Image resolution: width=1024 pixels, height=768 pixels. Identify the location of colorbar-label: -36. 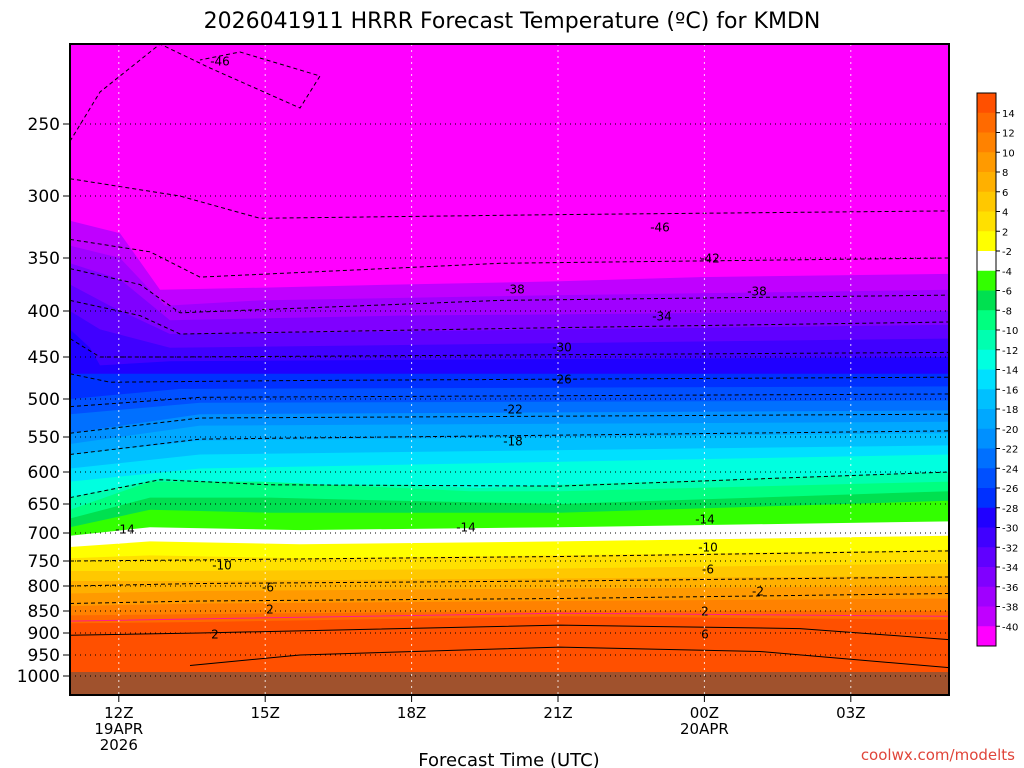
(1010, 588).